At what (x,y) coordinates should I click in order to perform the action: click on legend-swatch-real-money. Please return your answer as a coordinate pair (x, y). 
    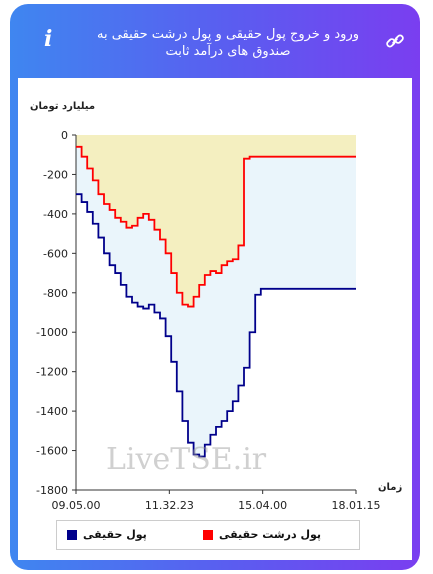
    Looking at the image, I should click on (72, 535).